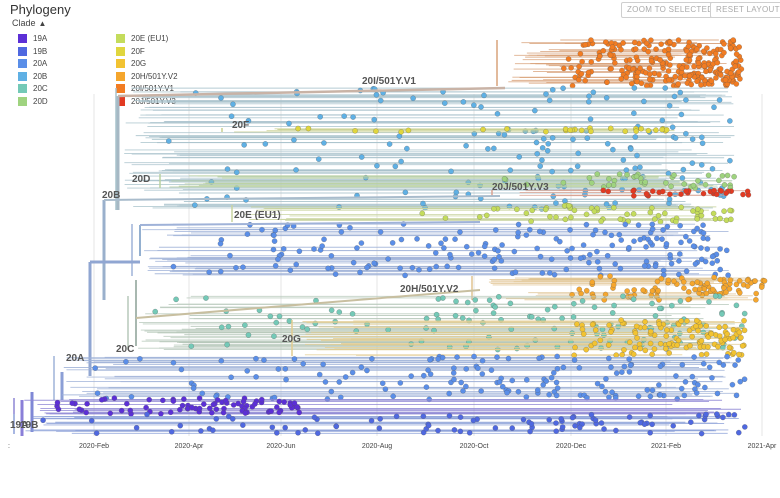 This screenshot has height=498, width=780. I want to click on legend-toggle: Clade ▲, so click(29, 23).